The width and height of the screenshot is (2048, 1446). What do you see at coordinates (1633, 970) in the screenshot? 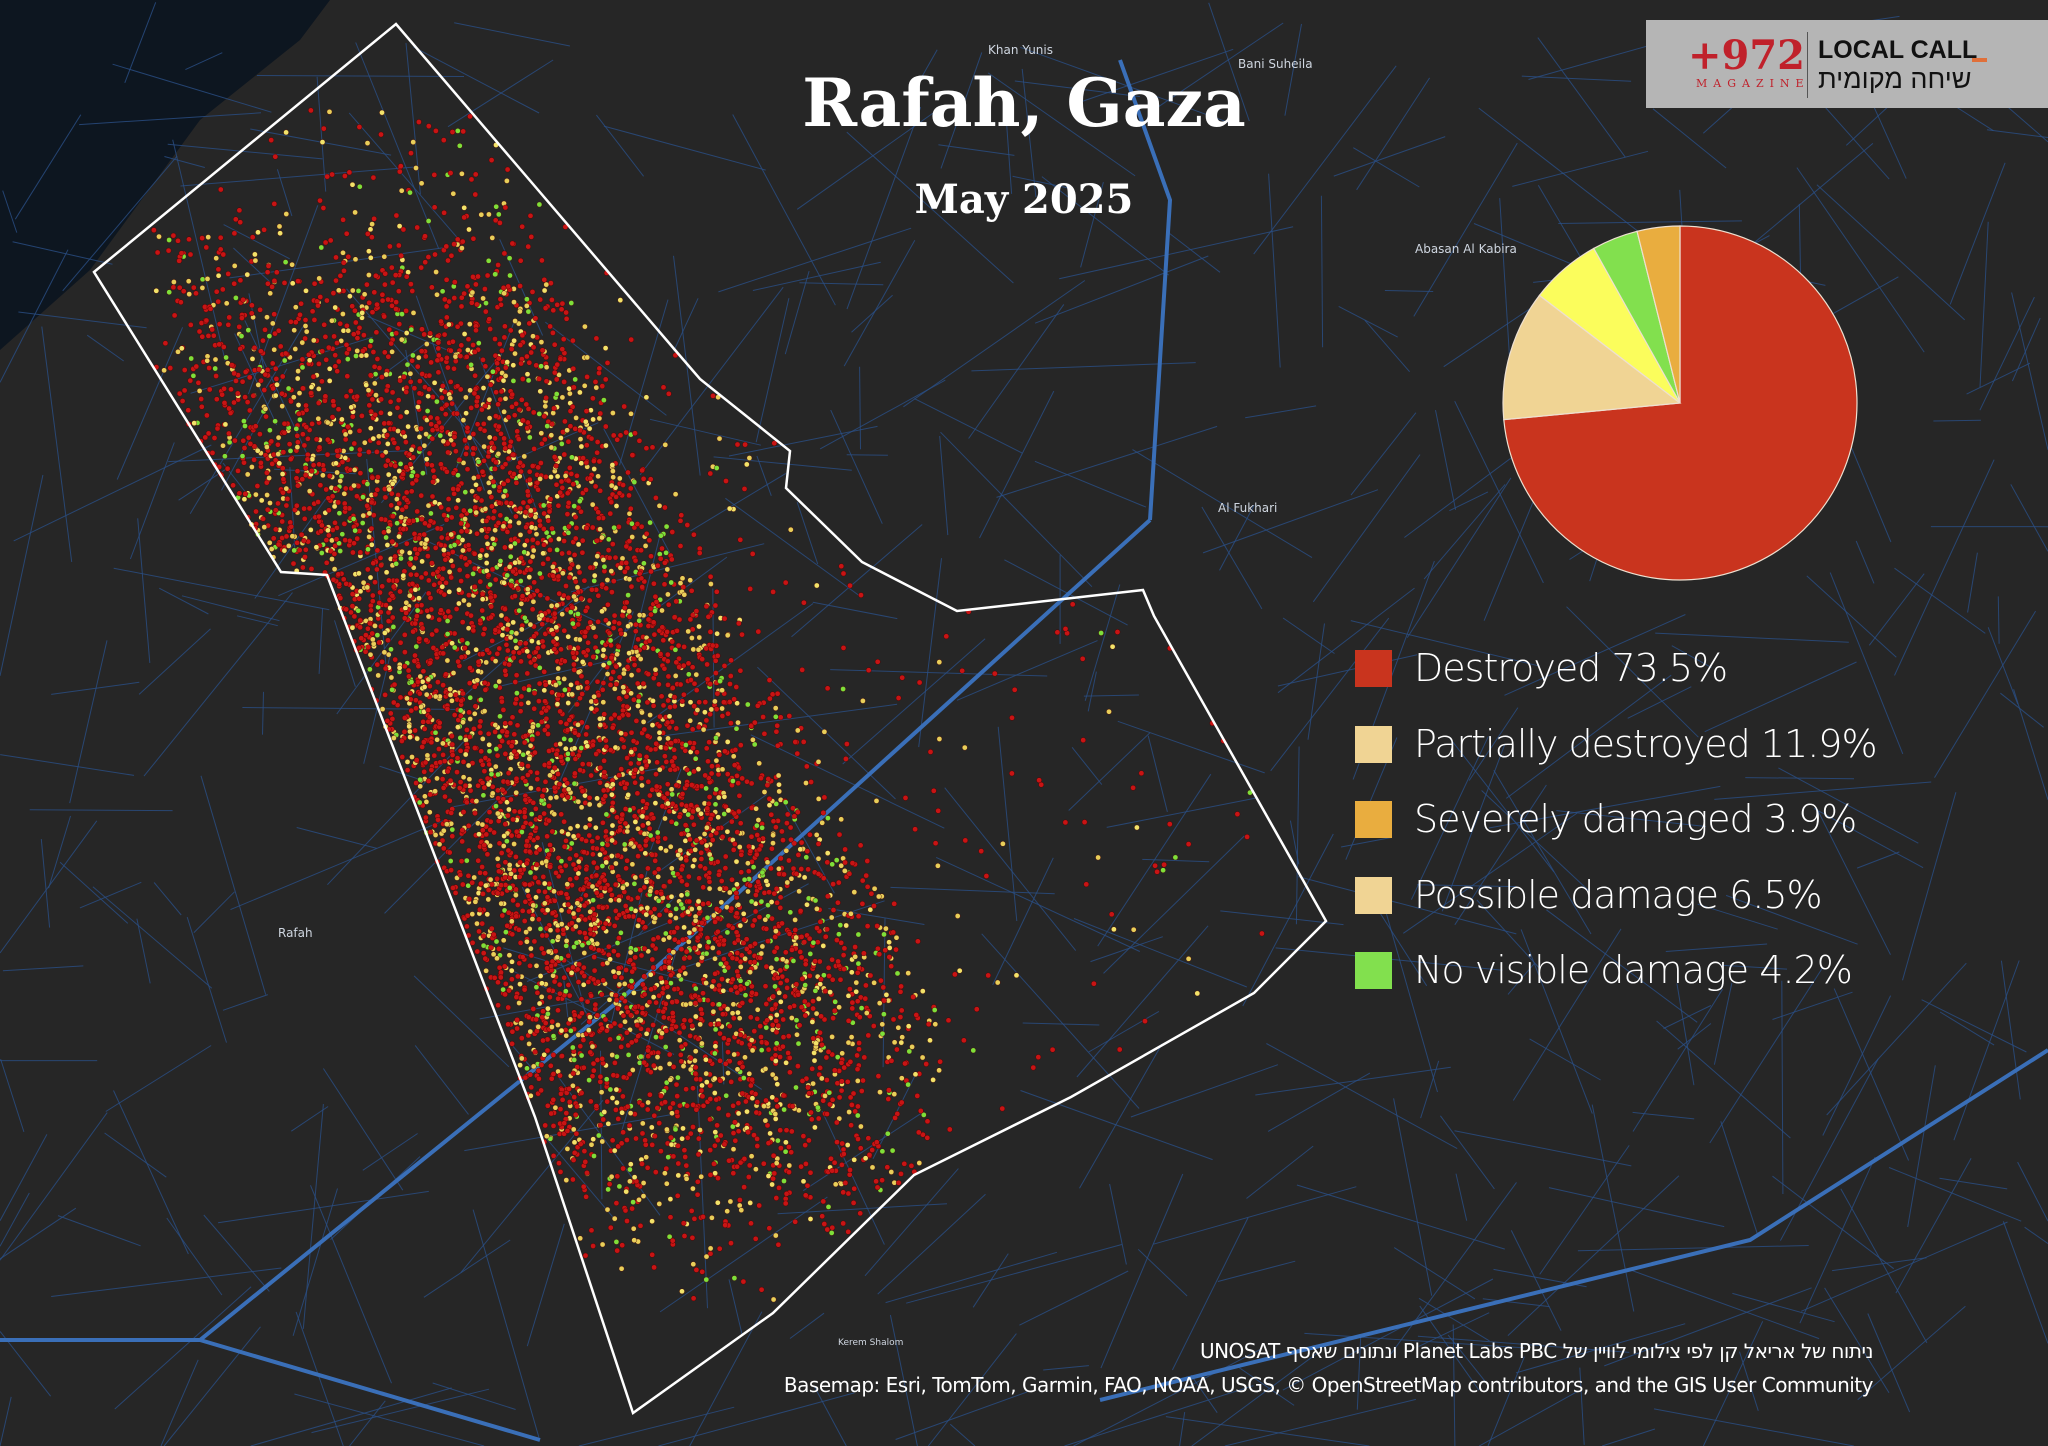
I see `legend-label: No visible damage 4.2%` at bounding box center [1633, 970].